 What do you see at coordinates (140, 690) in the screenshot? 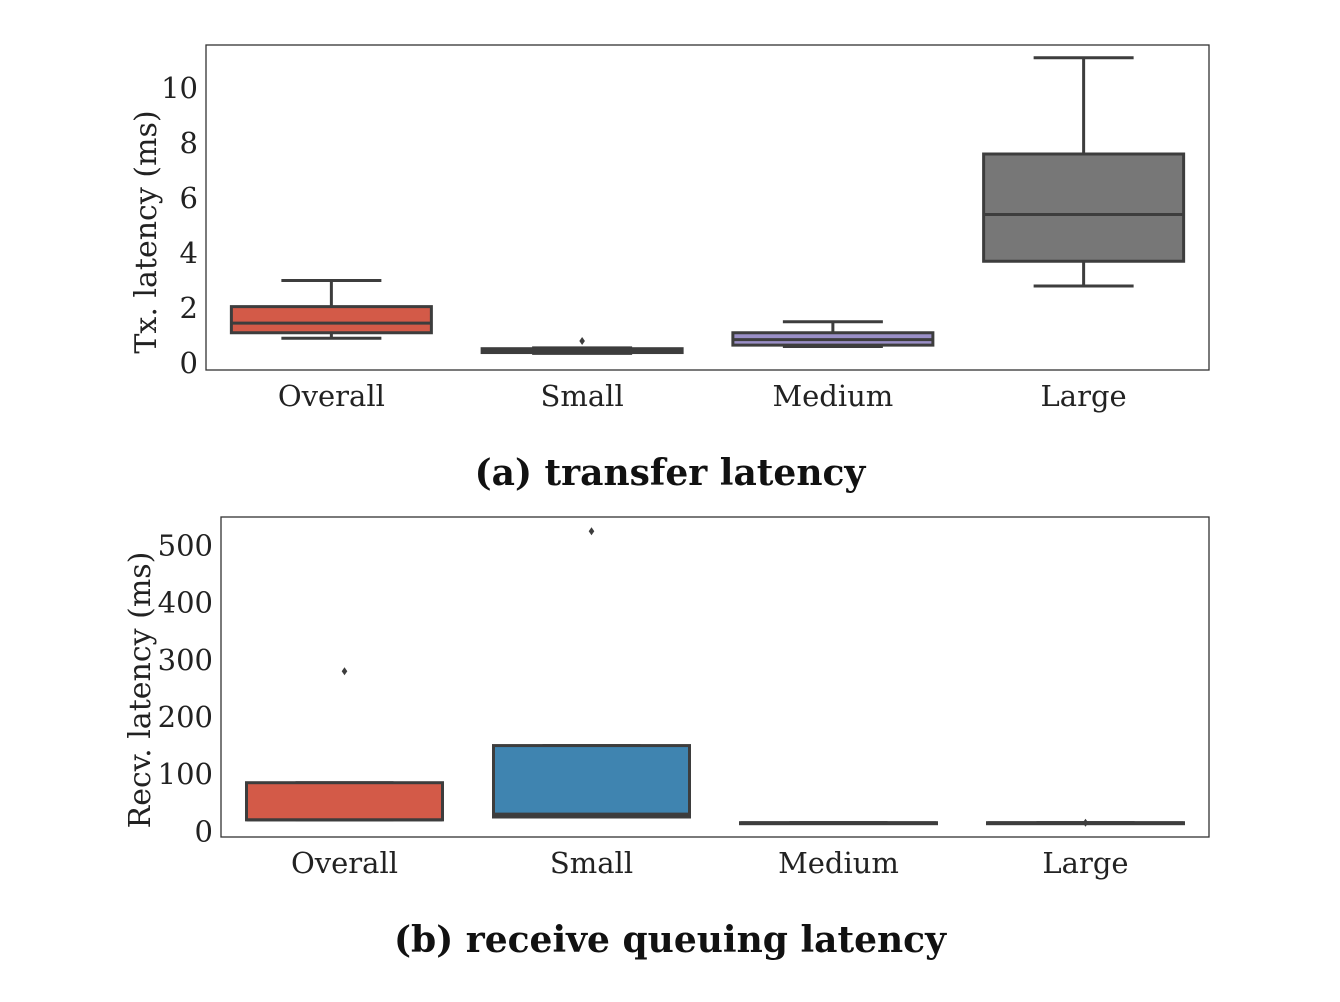
I see `y-axis-label: Recv. latency (ms)` at bounding box center [140, 690].